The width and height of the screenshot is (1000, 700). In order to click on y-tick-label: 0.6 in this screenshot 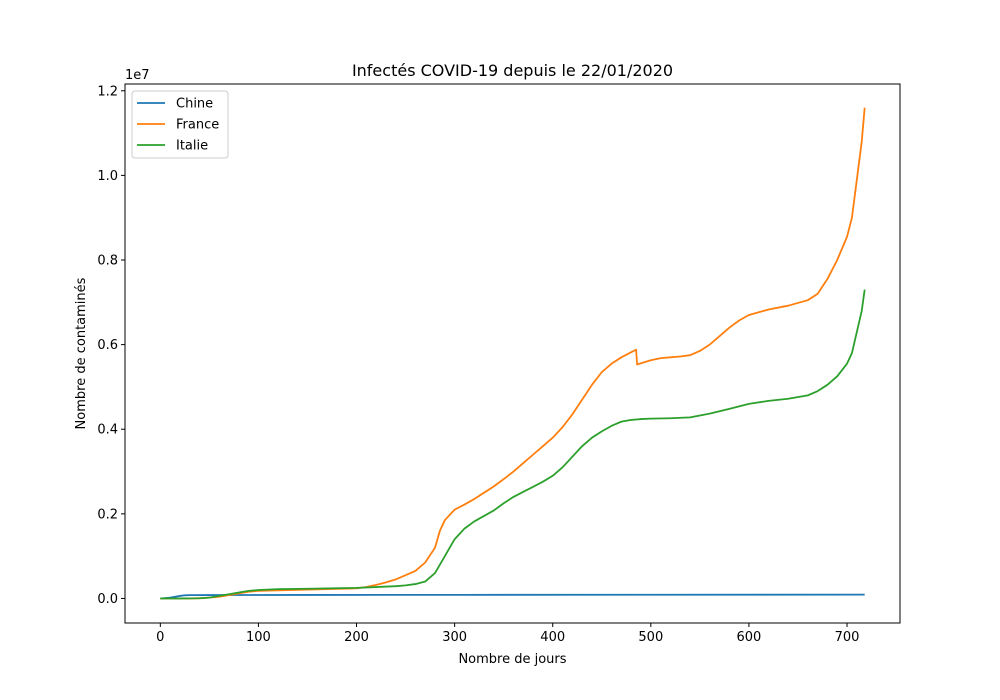, I will do `click(107, 345)`.